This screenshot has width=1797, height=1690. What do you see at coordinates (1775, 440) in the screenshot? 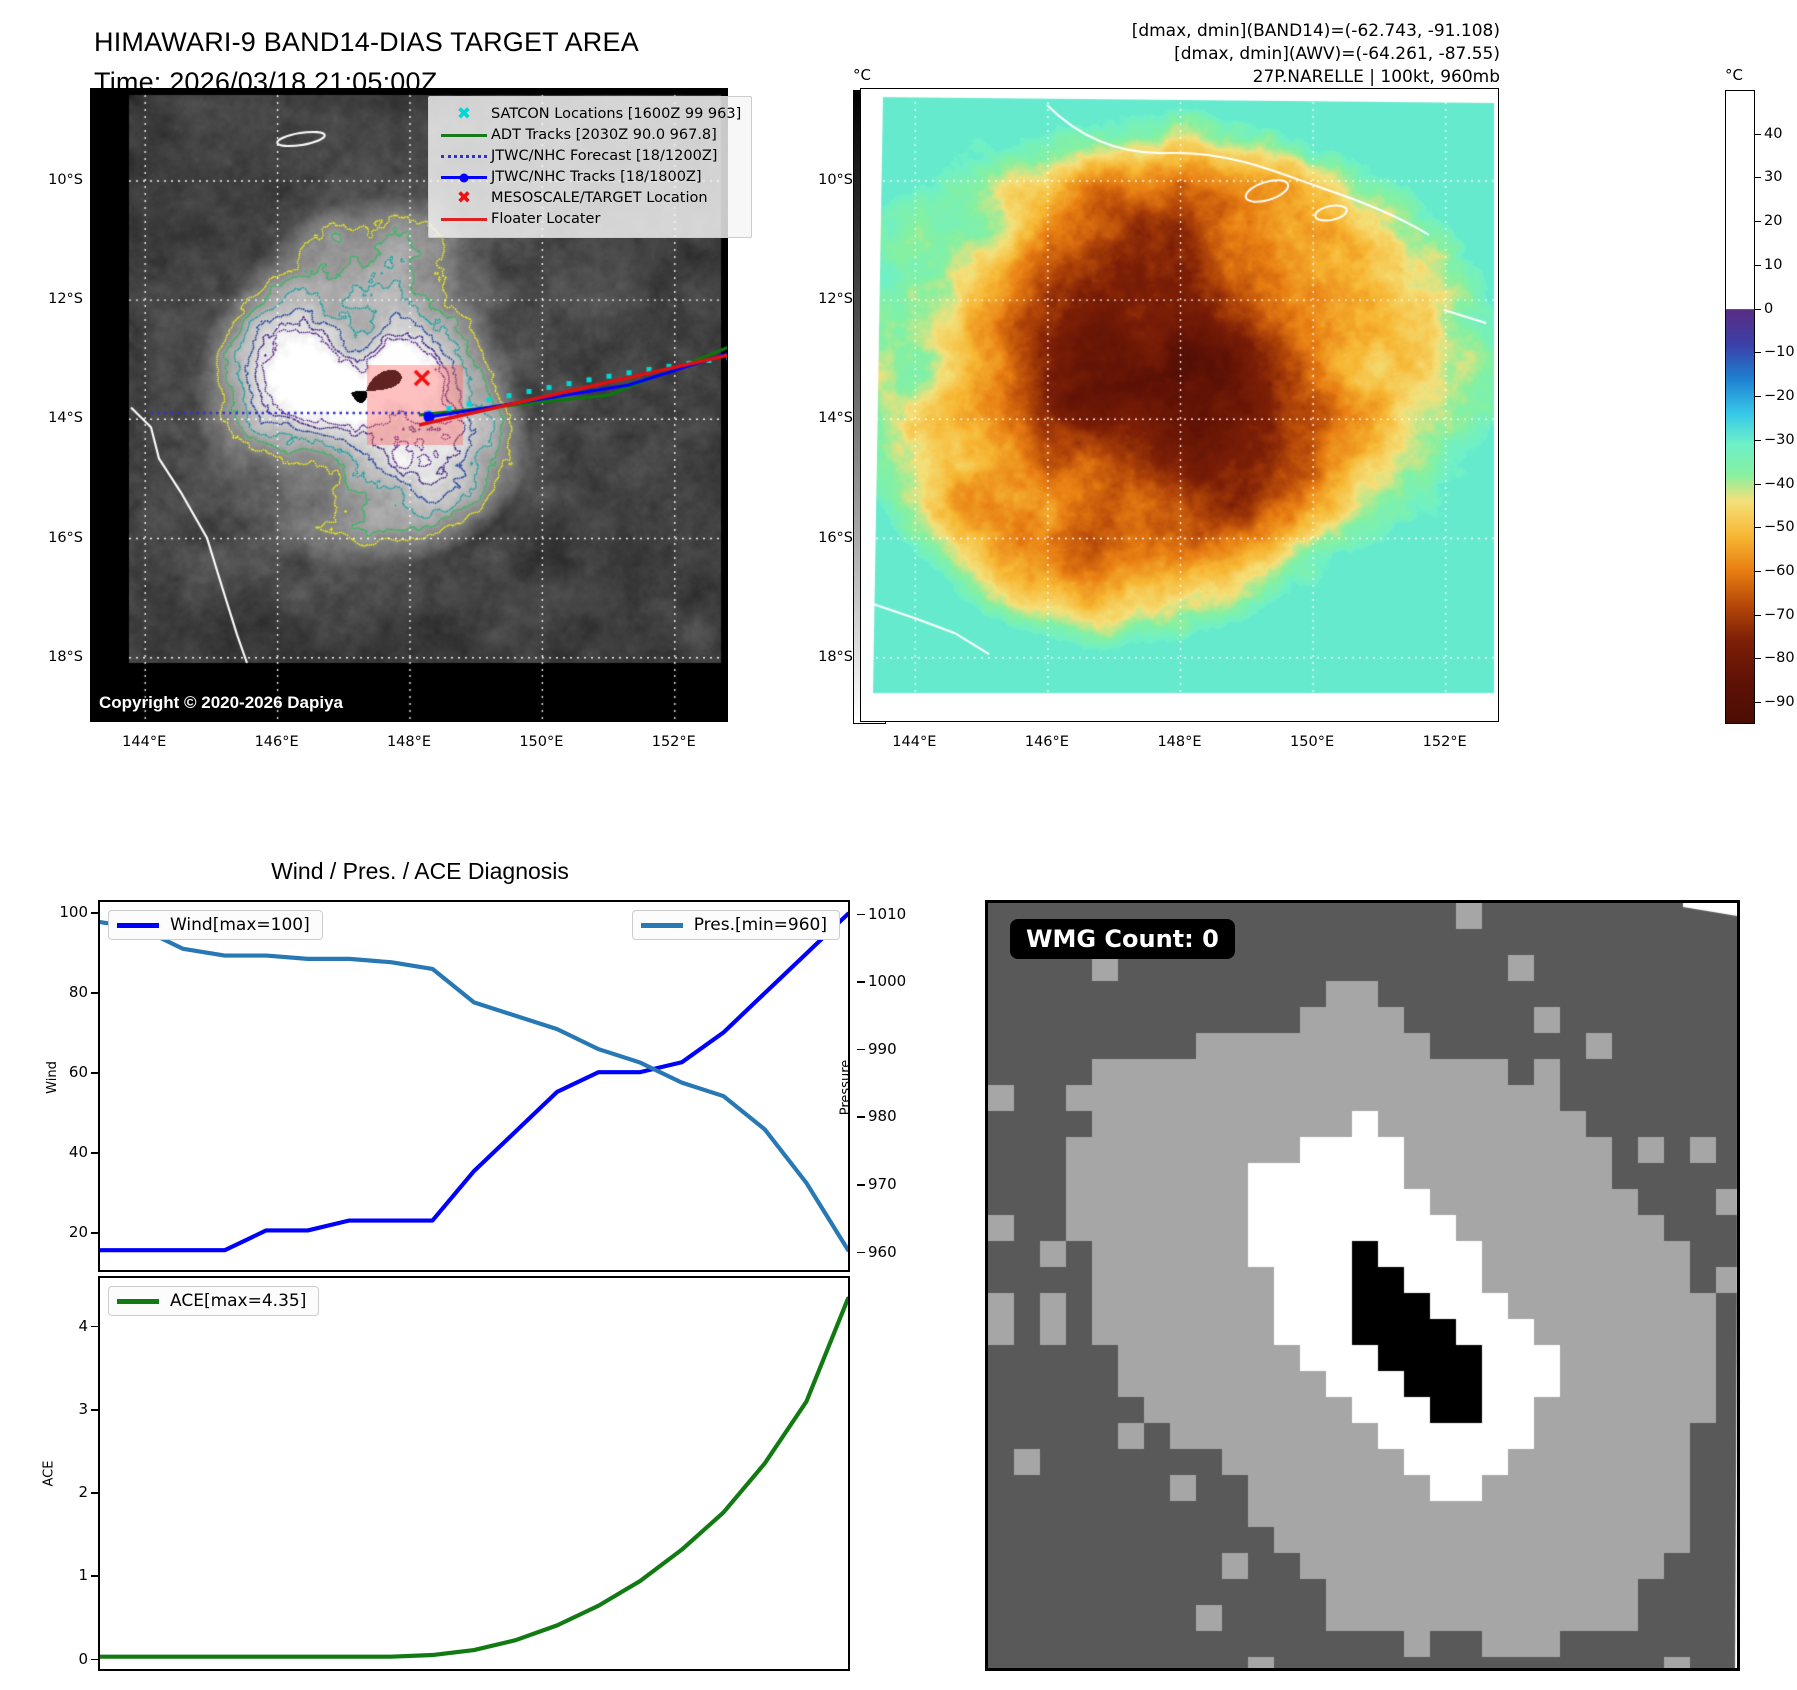
I see `colorbar-tick: −30` at bounding box center [1775, 440].